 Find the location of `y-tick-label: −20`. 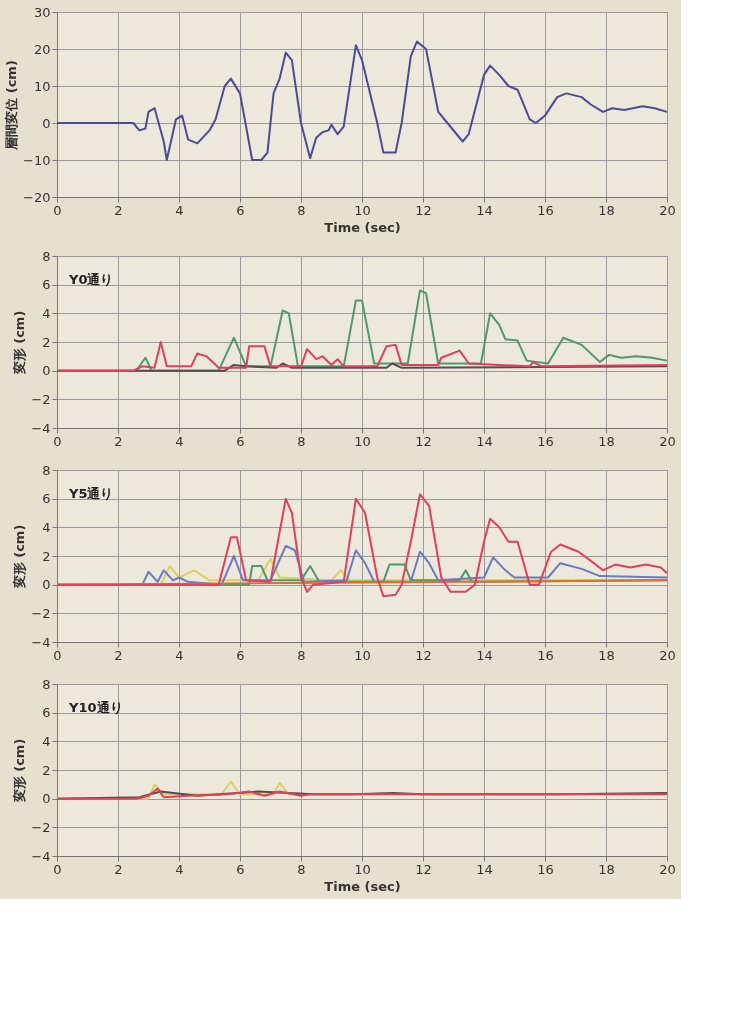

y-tick-label: −20 is located at coordinates (37, 197).